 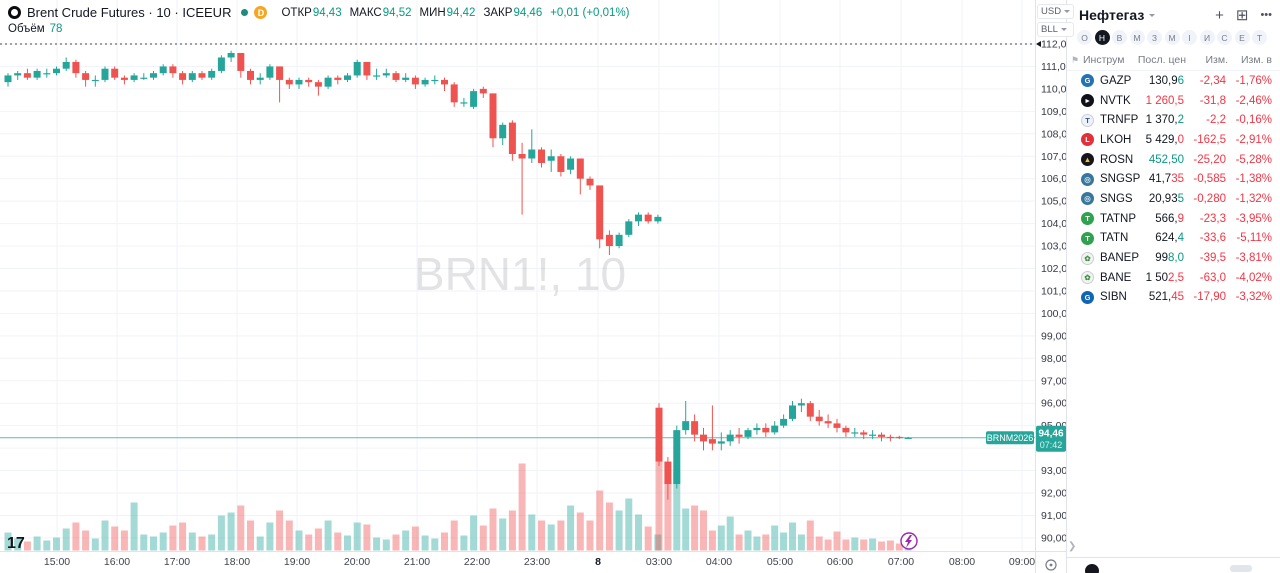 What do you see at coordinates (1189, 37) in the screenshot?
I see `watchlist-tab-і-6: І` at bounding box center [1189, 37].